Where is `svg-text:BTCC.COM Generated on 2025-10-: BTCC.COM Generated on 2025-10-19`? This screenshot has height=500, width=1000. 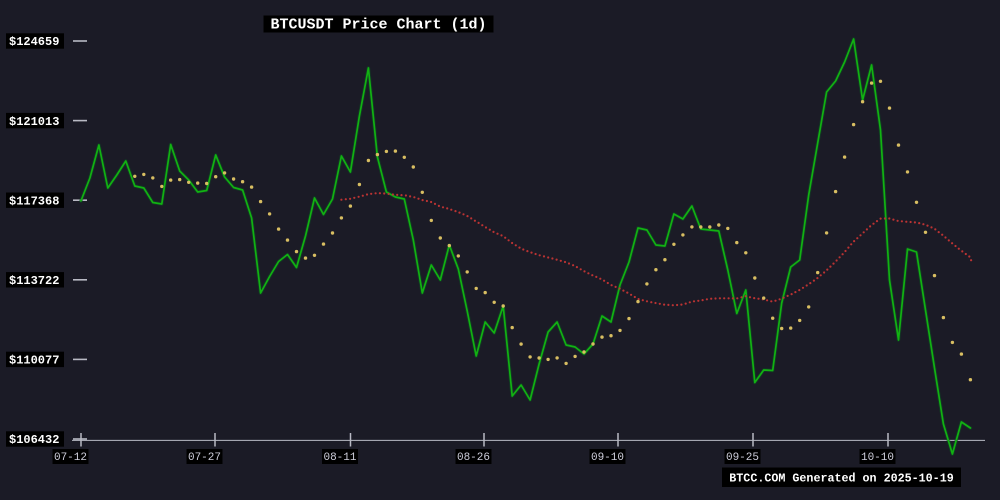
svg-text:BTCC.COM Generated on 2025-10-: BTCC.COM Generated on 2025-10-19 is located at coordinates (841, 479).